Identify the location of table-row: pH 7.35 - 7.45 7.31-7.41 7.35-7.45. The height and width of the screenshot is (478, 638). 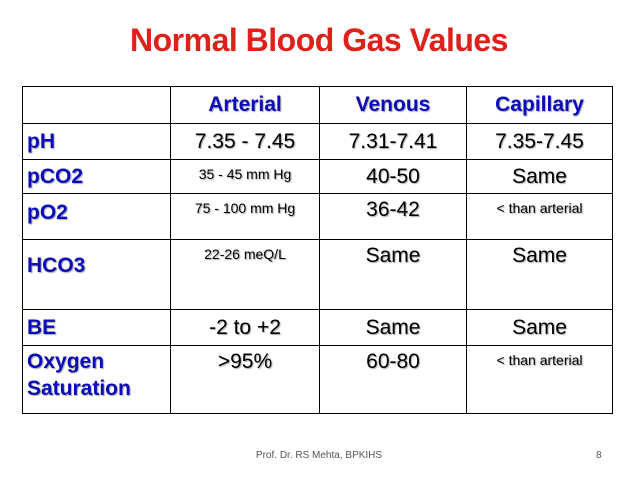
(317, 141).